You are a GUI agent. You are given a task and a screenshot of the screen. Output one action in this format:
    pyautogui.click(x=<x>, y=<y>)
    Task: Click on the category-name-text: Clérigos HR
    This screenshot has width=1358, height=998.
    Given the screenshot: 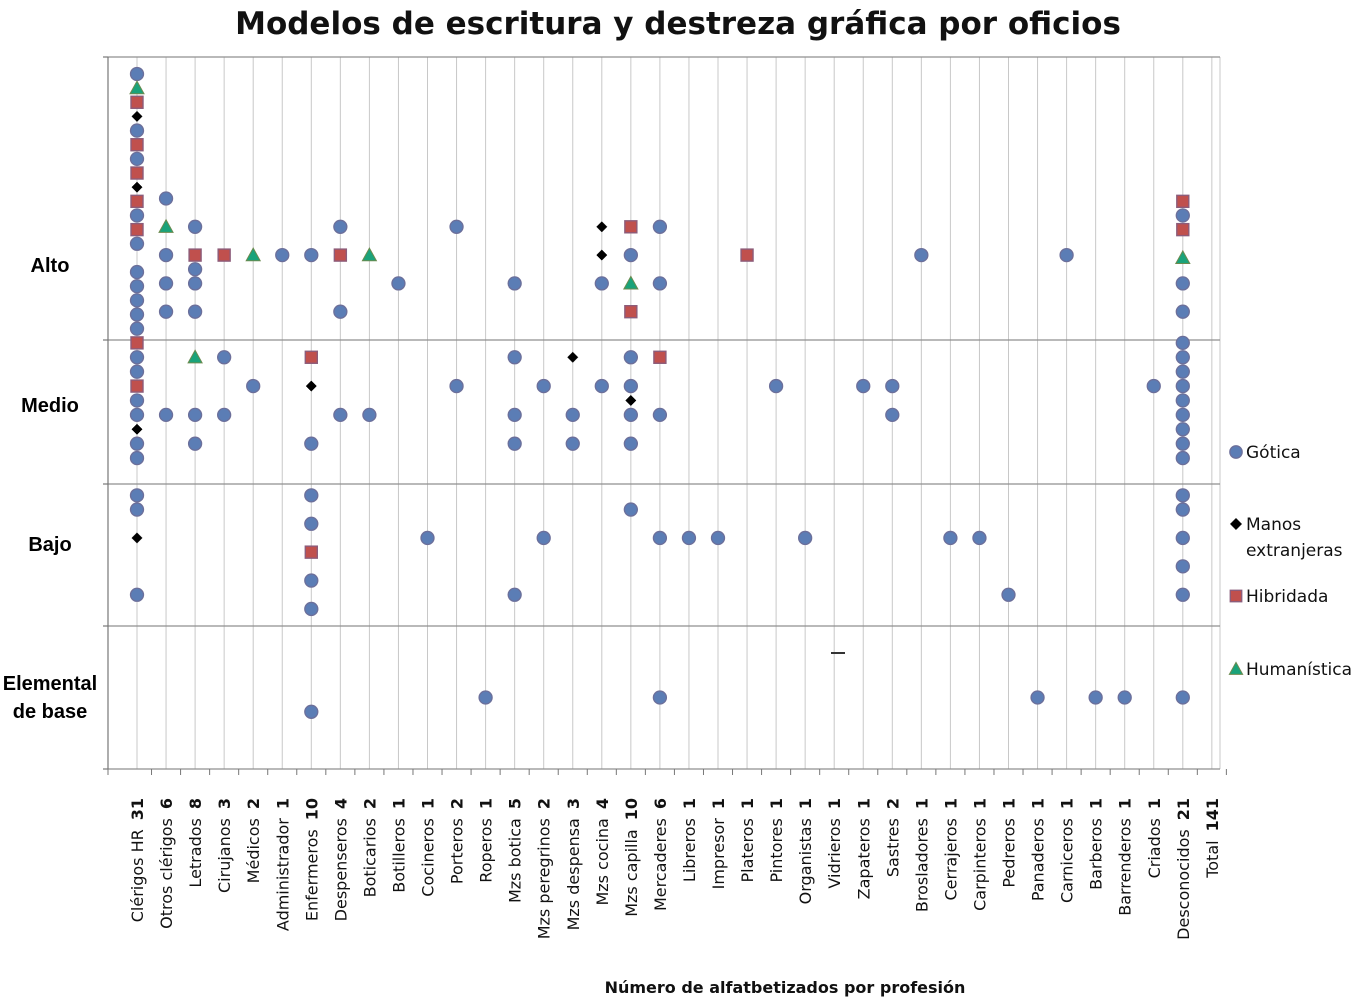 What is the action you would take?
    pyautogui.click(x=137, y=875)
    